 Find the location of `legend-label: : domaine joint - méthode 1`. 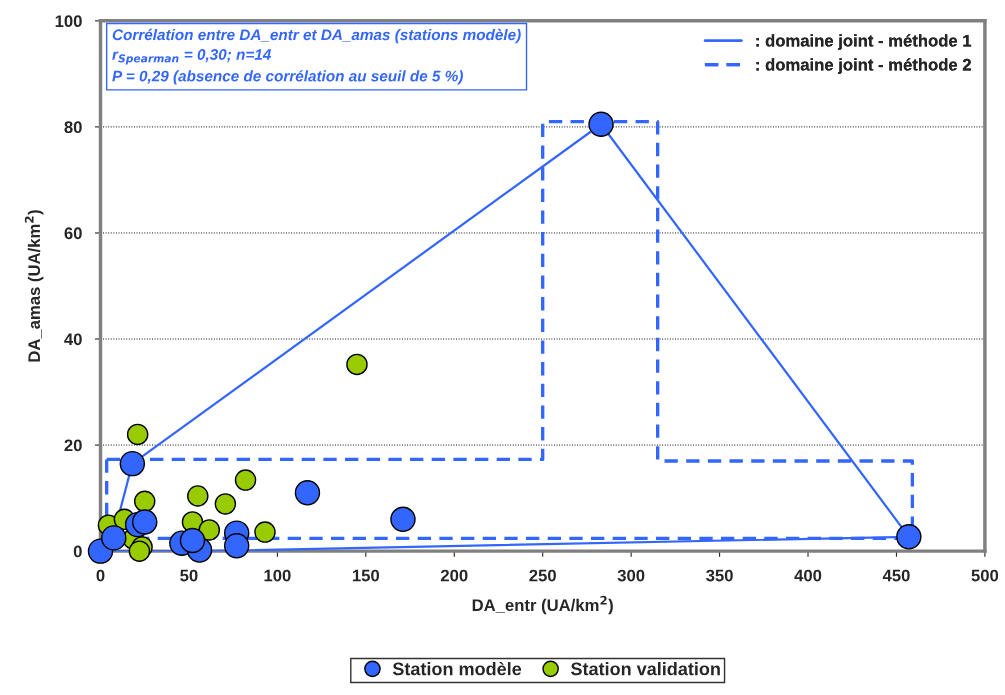

legend-label: : domaine joint - méthode 1 is located at coordinates (864, 42).